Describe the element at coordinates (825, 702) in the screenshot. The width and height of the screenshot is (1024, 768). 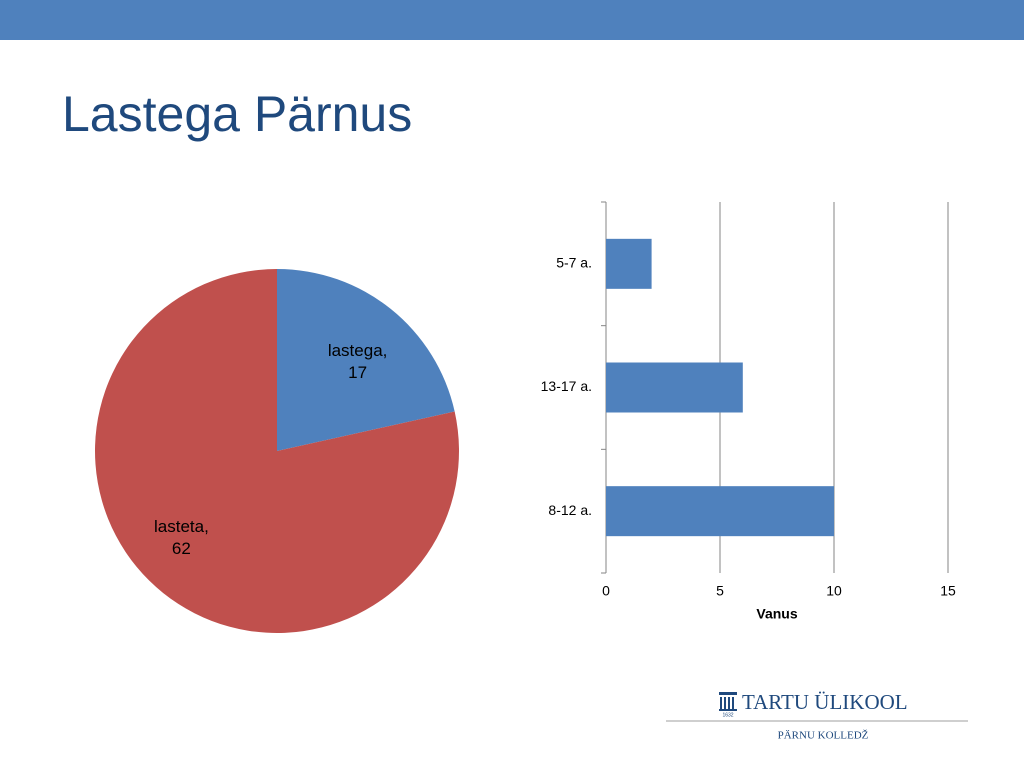
I see `logo-name: TARTU ÜLIKOOL` at that location.